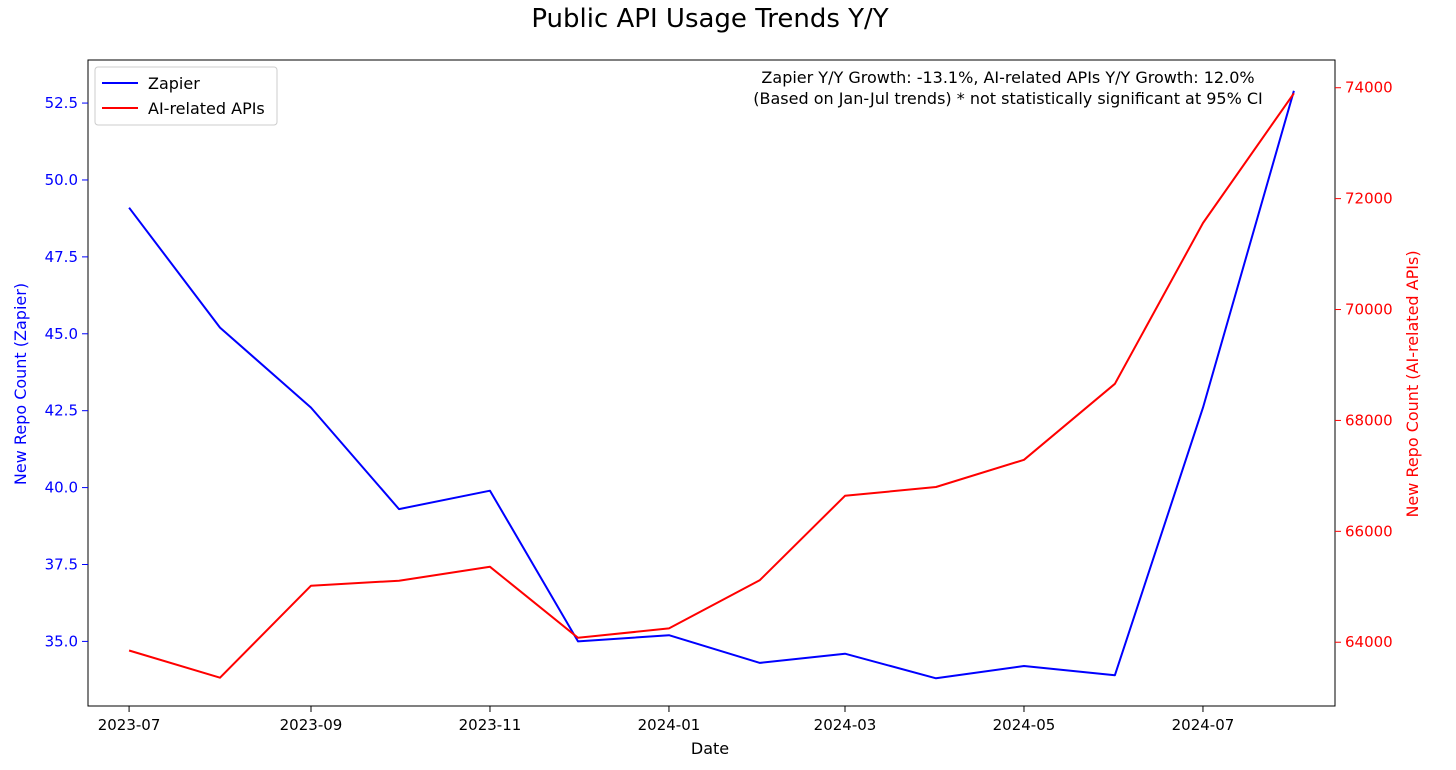 Image resolution: width=1456 pixels, height=770 pixels. Describe the element at coordinates (67, 383) in the screenshot. I see `y-axis-left: 35.0 37.5 40.0 42.5 45.0 47.5 50.0 52.5` at that location.